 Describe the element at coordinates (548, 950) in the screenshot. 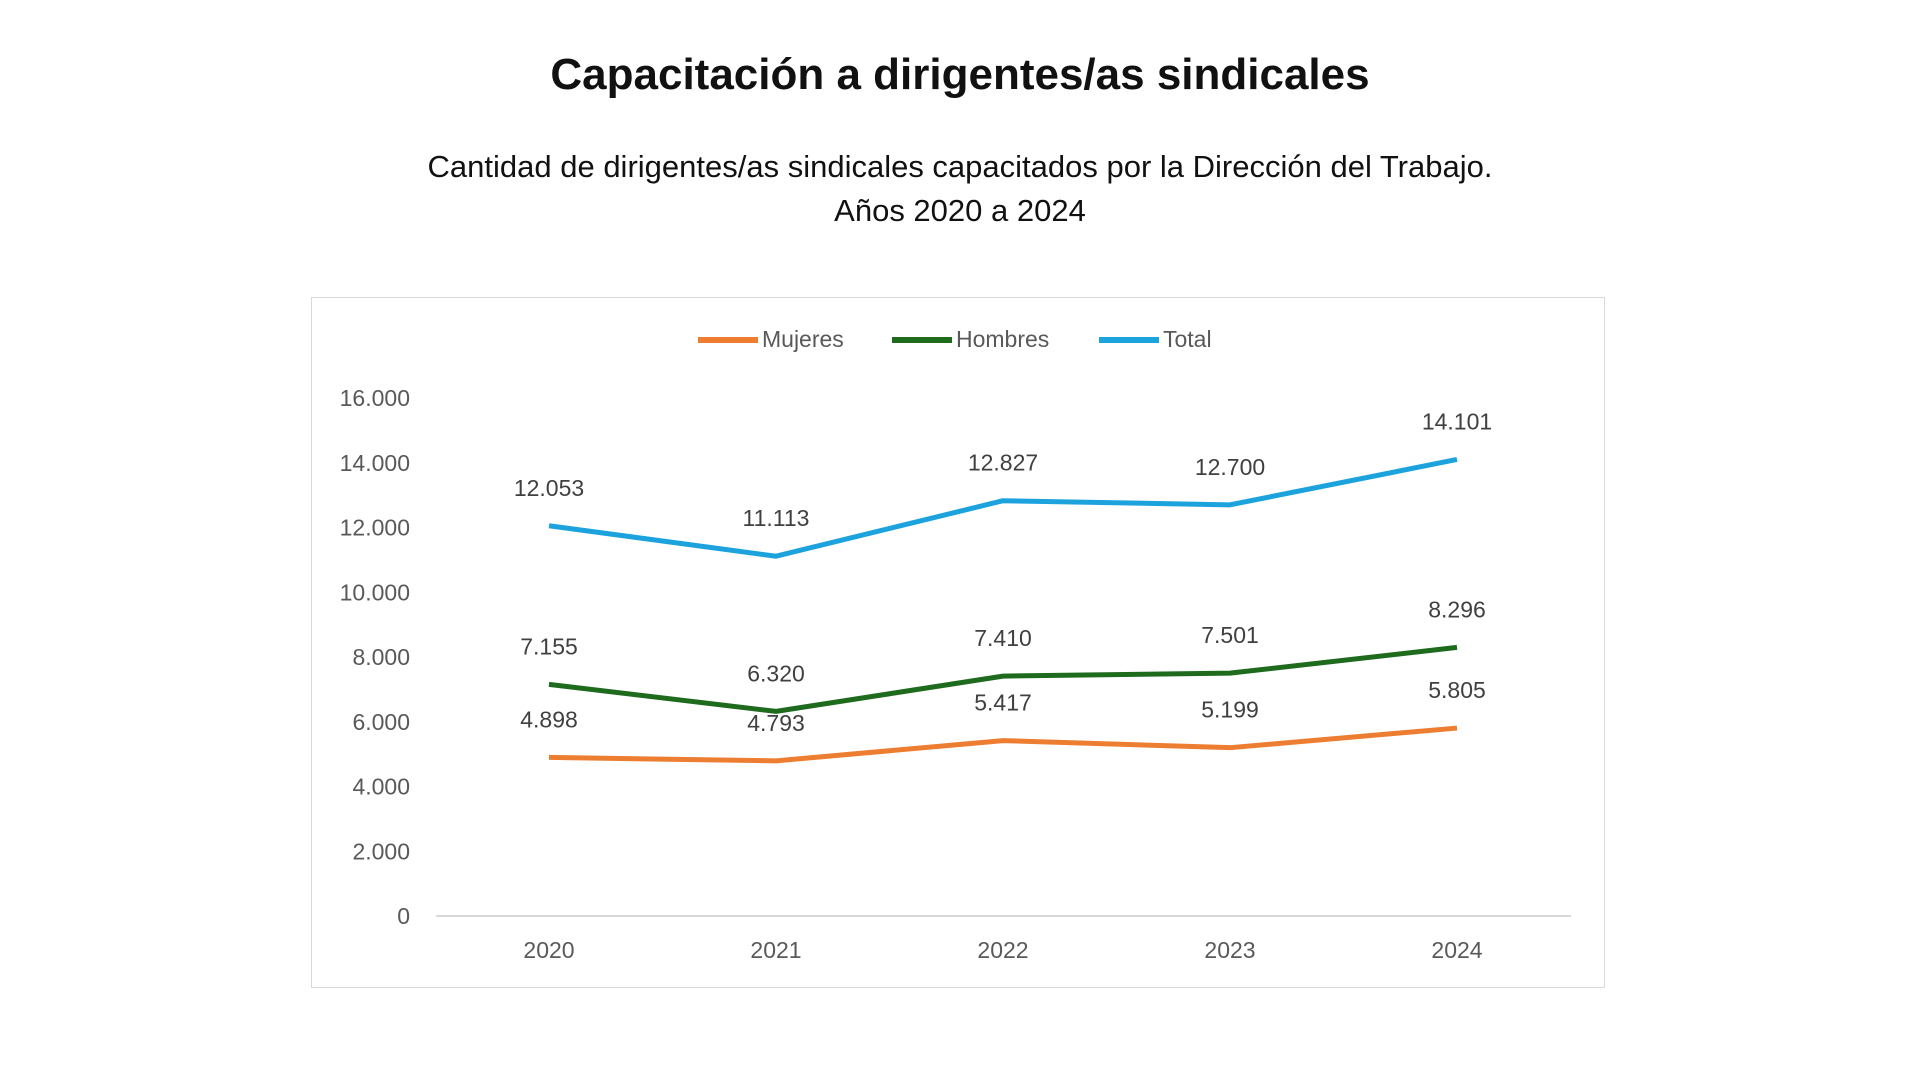

I see `x-tick-label: 2020` at that location.